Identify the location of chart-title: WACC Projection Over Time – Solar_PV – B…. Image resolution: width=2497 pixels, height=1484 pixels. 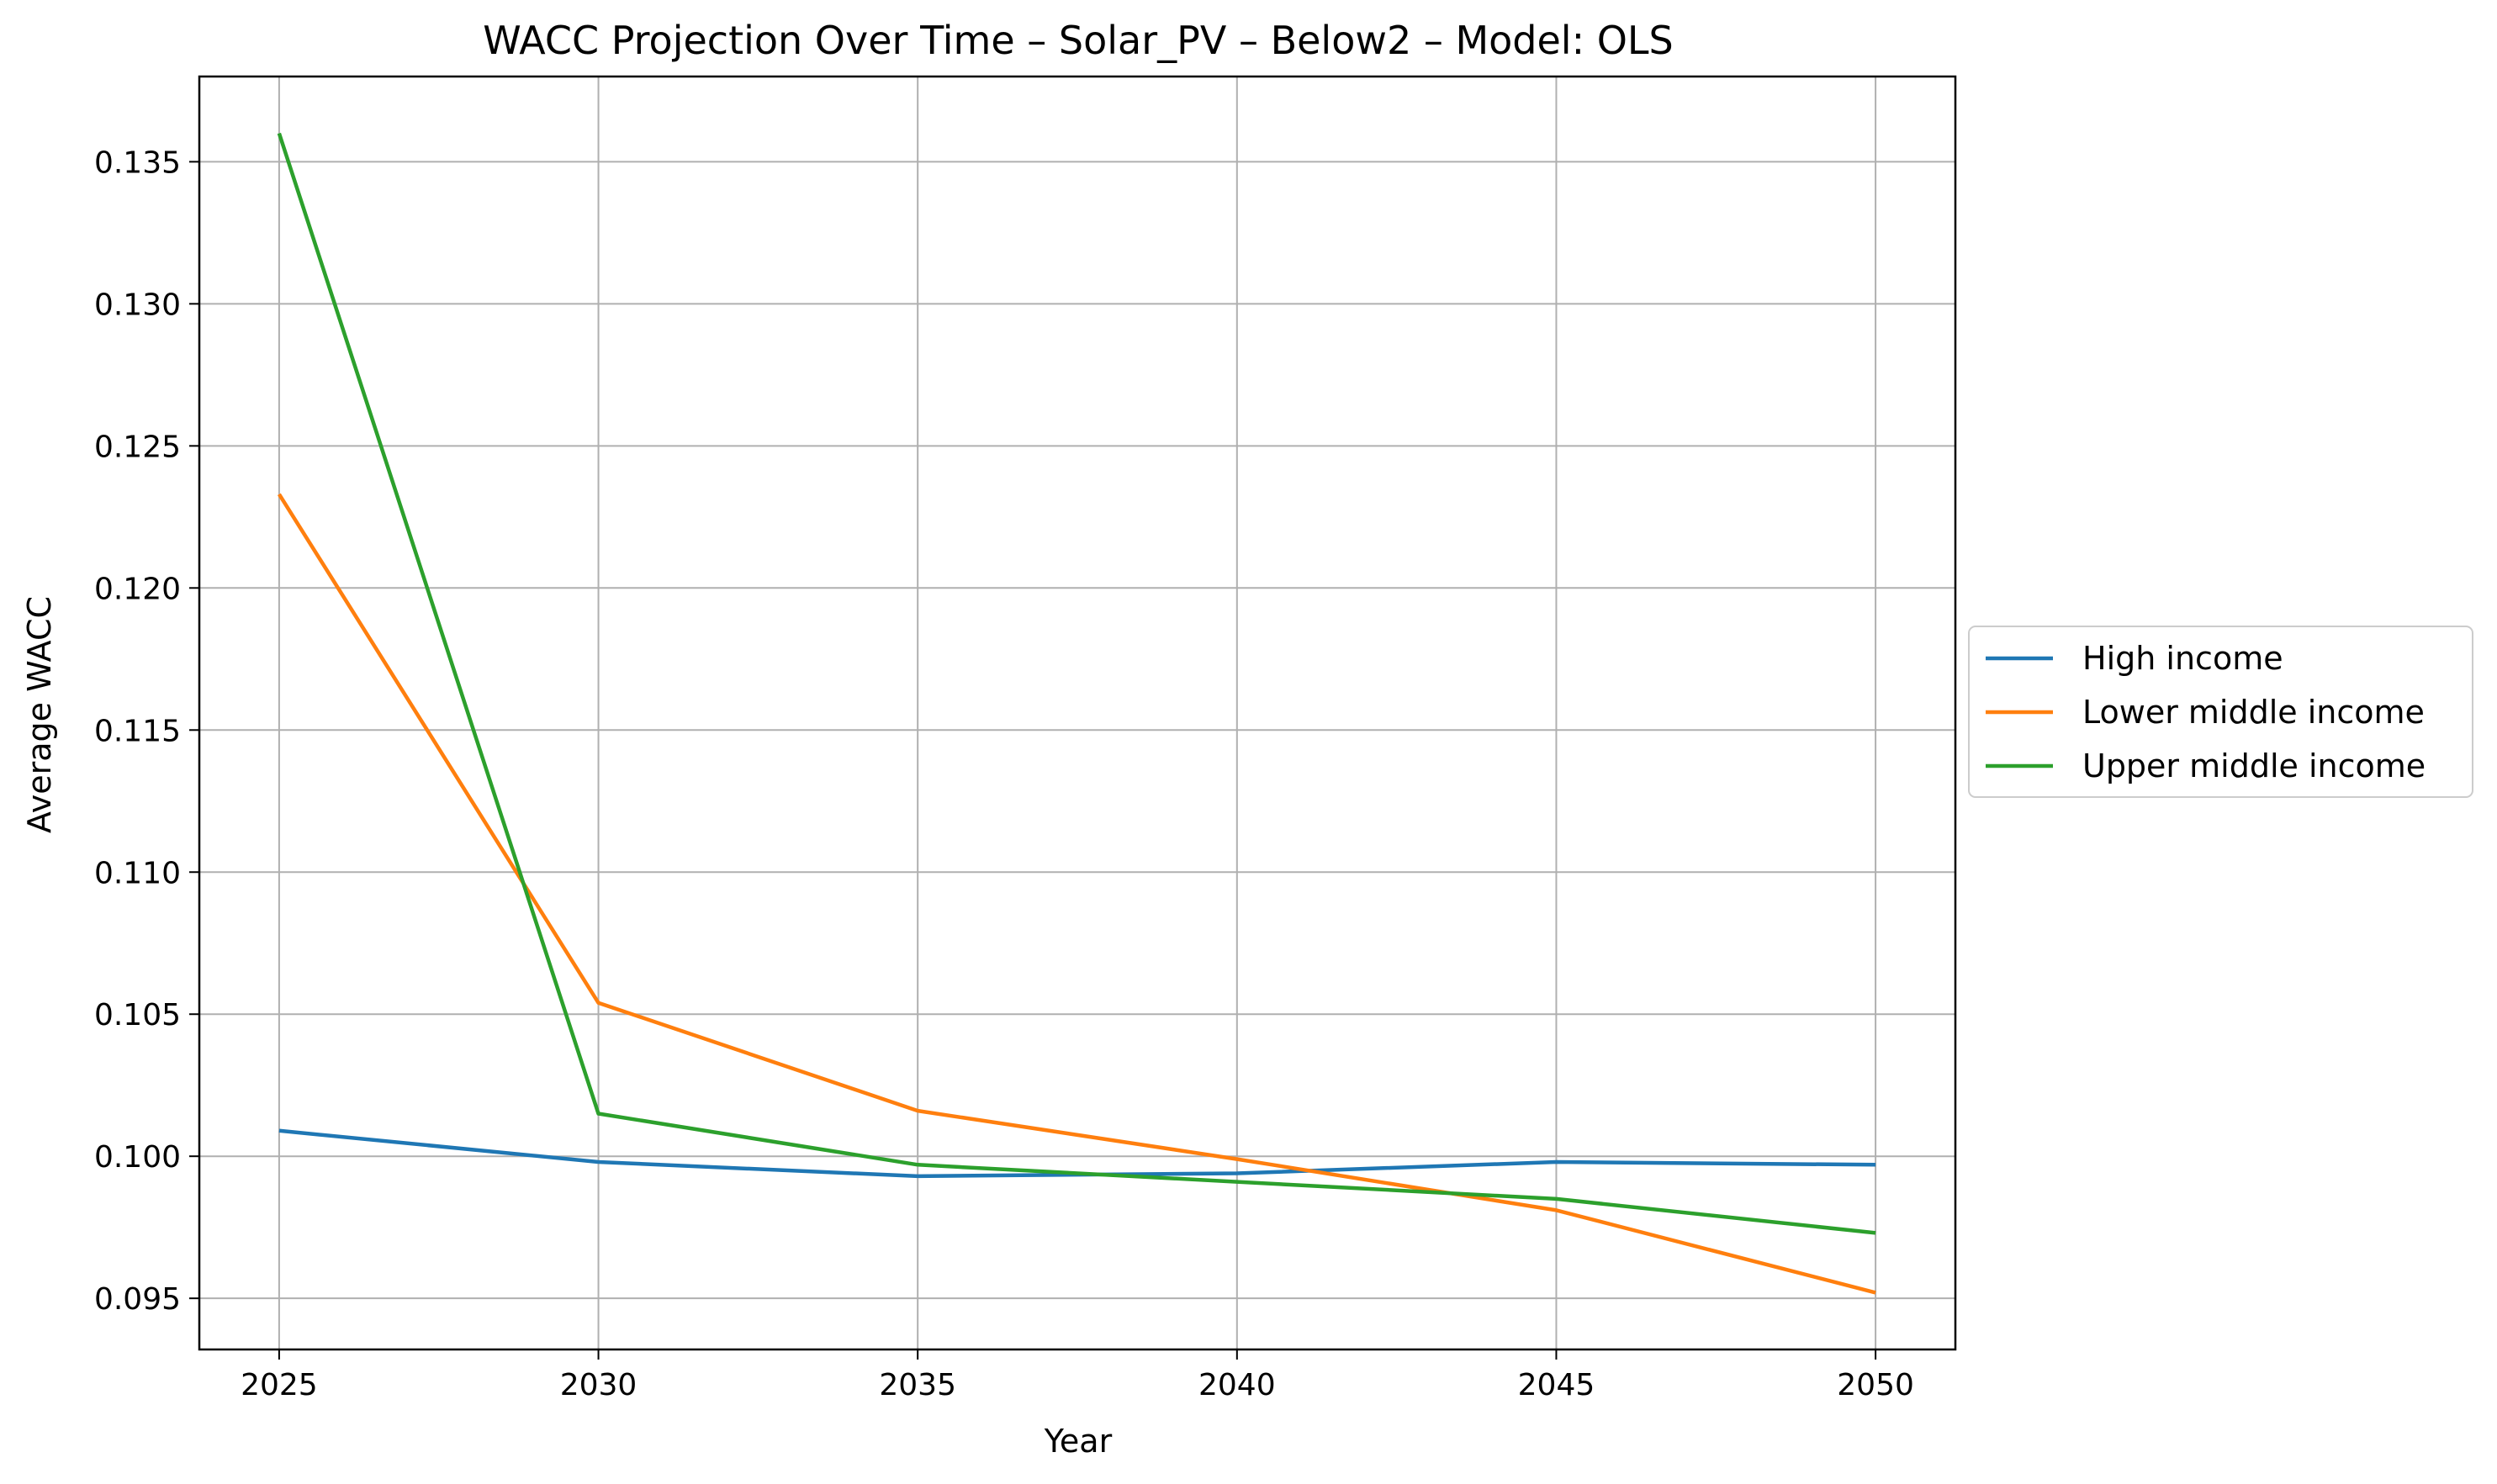
(1078, 40).